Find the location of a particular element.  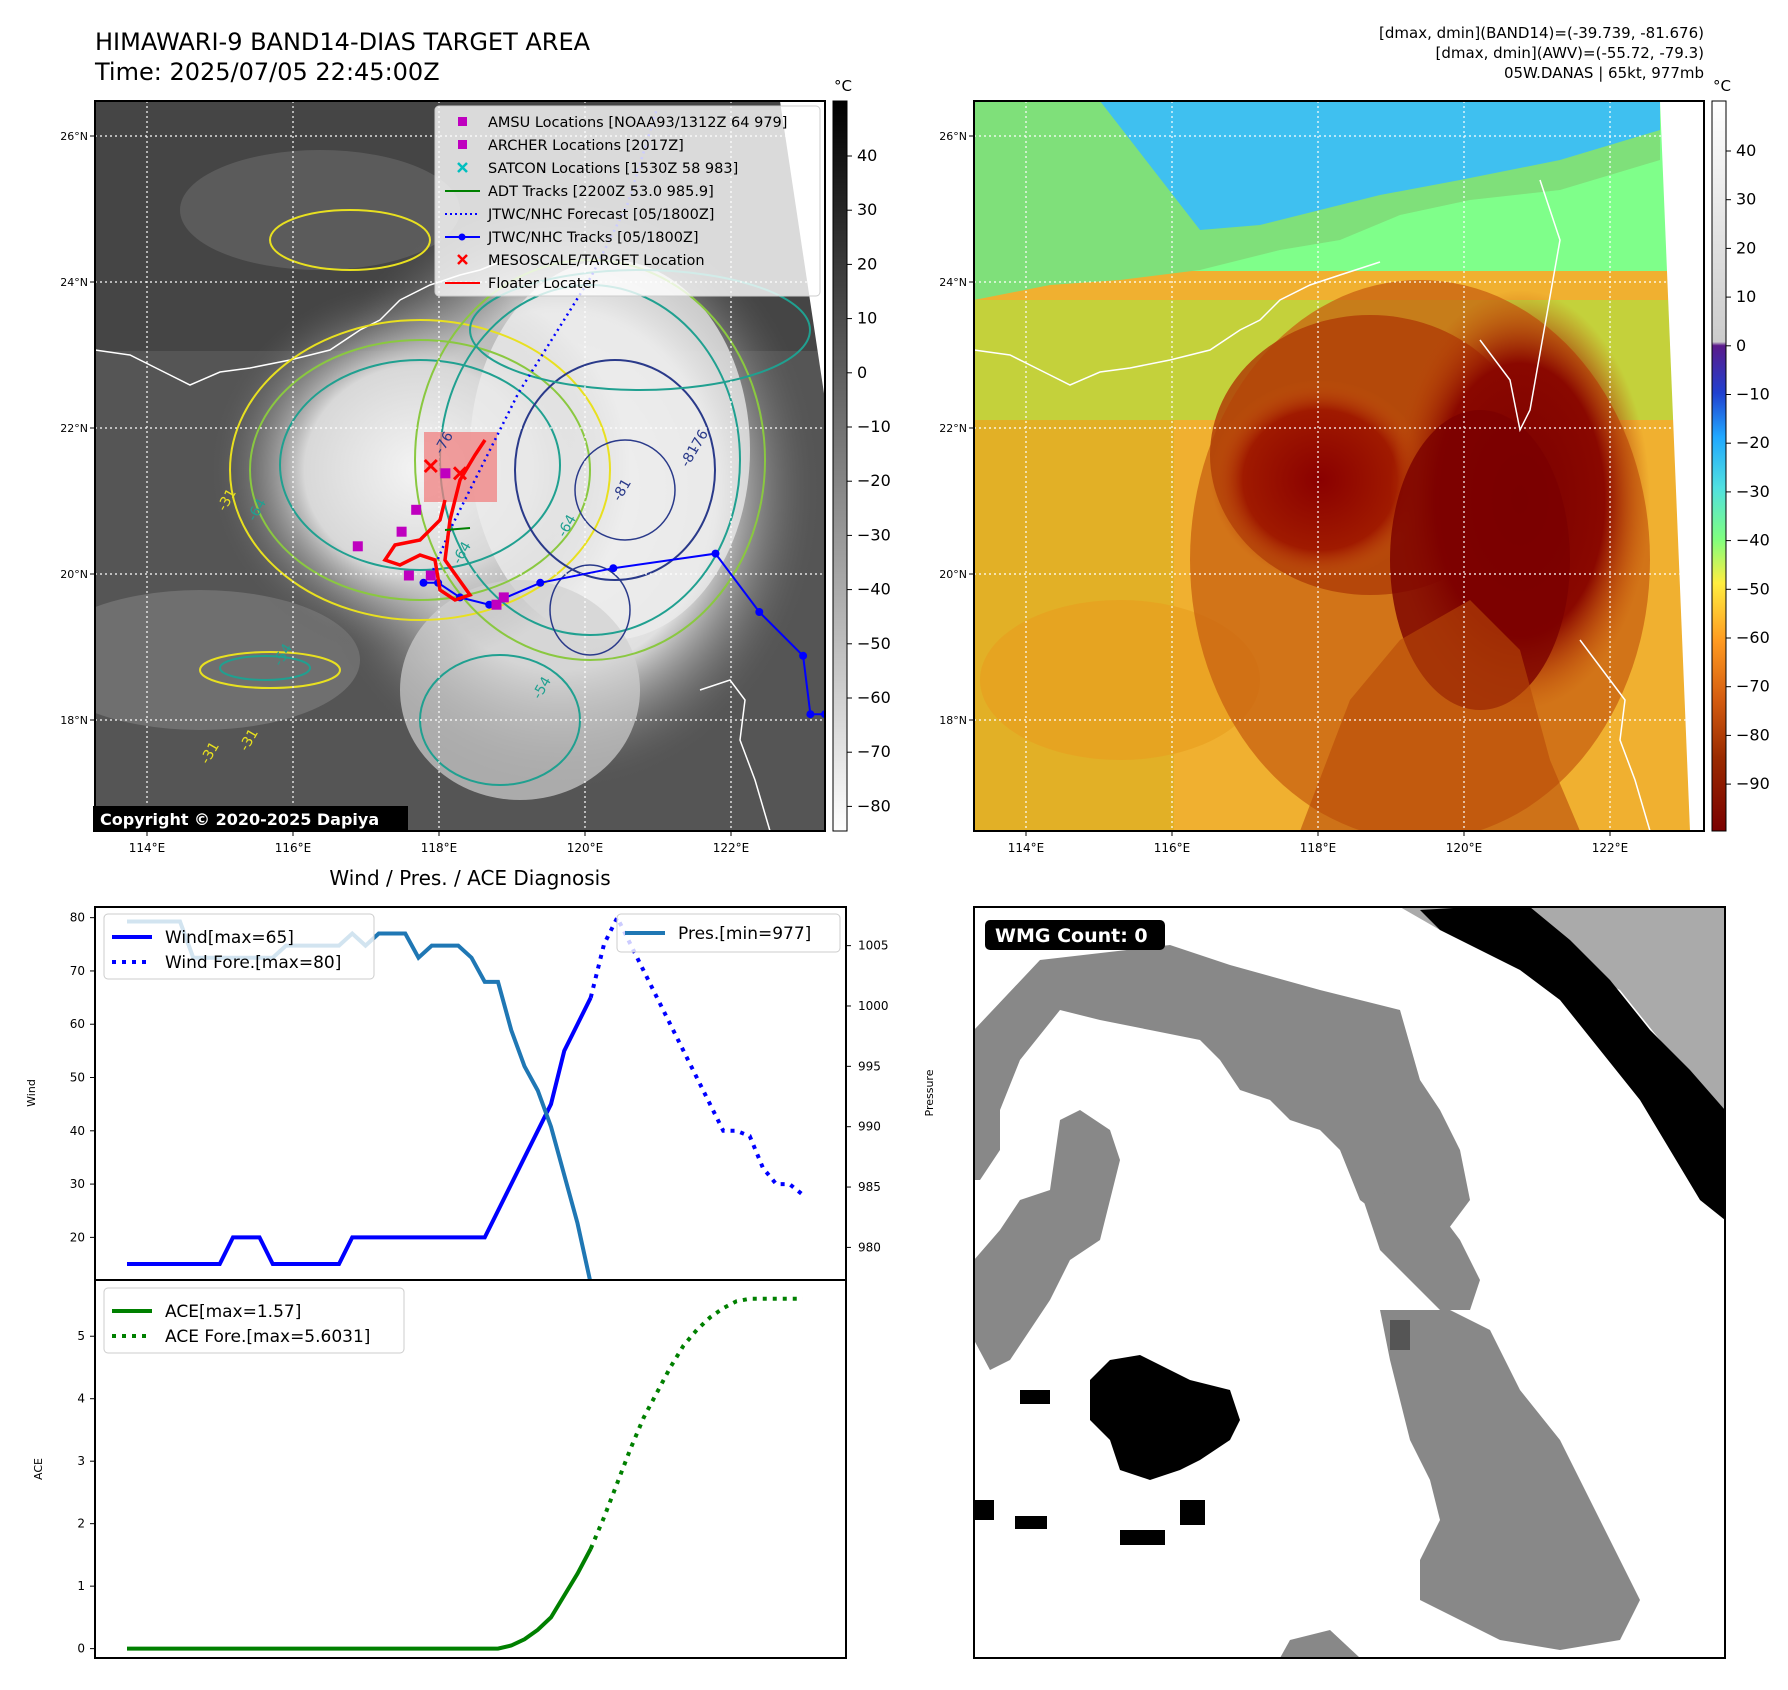

floater-path is located at coordinates (434, 520).